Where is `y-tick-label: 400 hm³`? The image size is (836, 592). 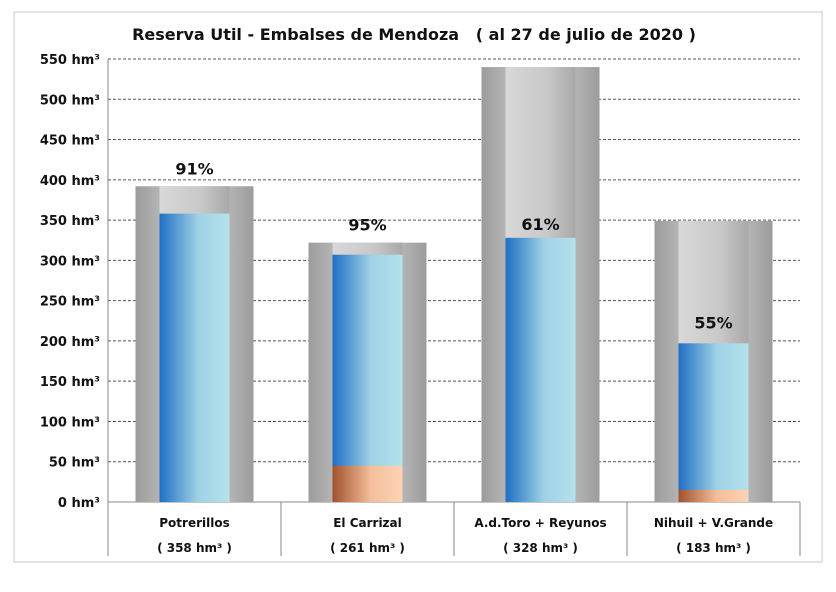
y-tick-label: 400 hm³ is located at coordinates (70, 181).